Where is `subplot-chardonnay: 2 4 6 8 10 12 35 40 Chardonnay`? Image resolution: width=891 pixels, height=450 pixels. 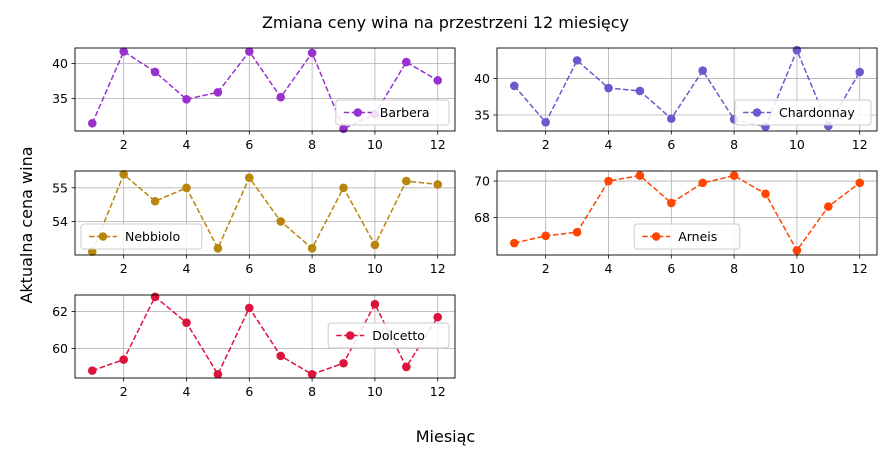 subplot-chardonnay: 2 4 6 8 10 12 35 40 Chardonnay is located at coordinates (676, 98).